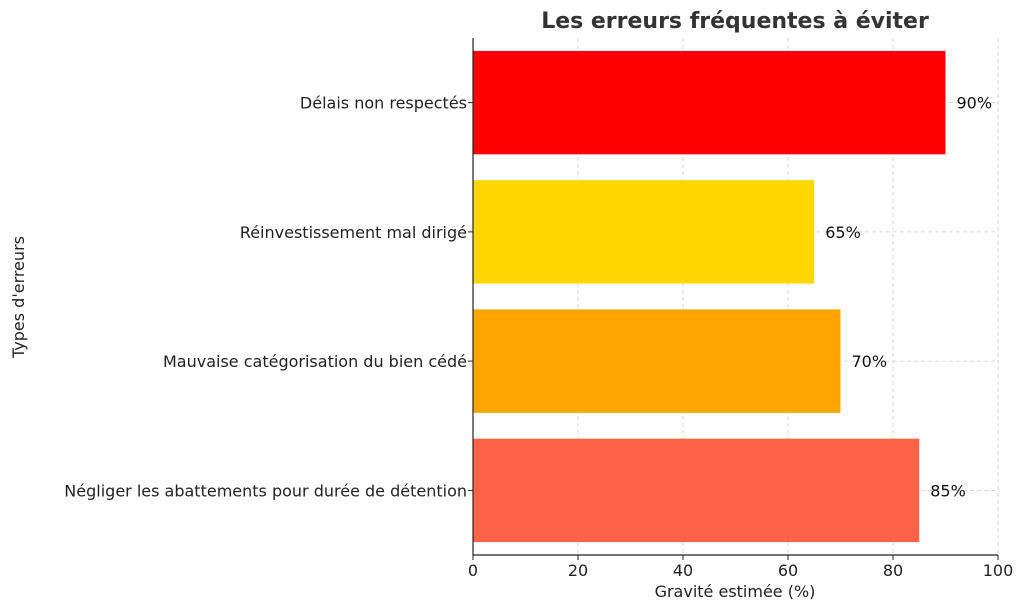  What do you see at coordinates (998, 570) in the screenshot?
I see `x-tick-label-5: 100` at bounding box center [998, 570].